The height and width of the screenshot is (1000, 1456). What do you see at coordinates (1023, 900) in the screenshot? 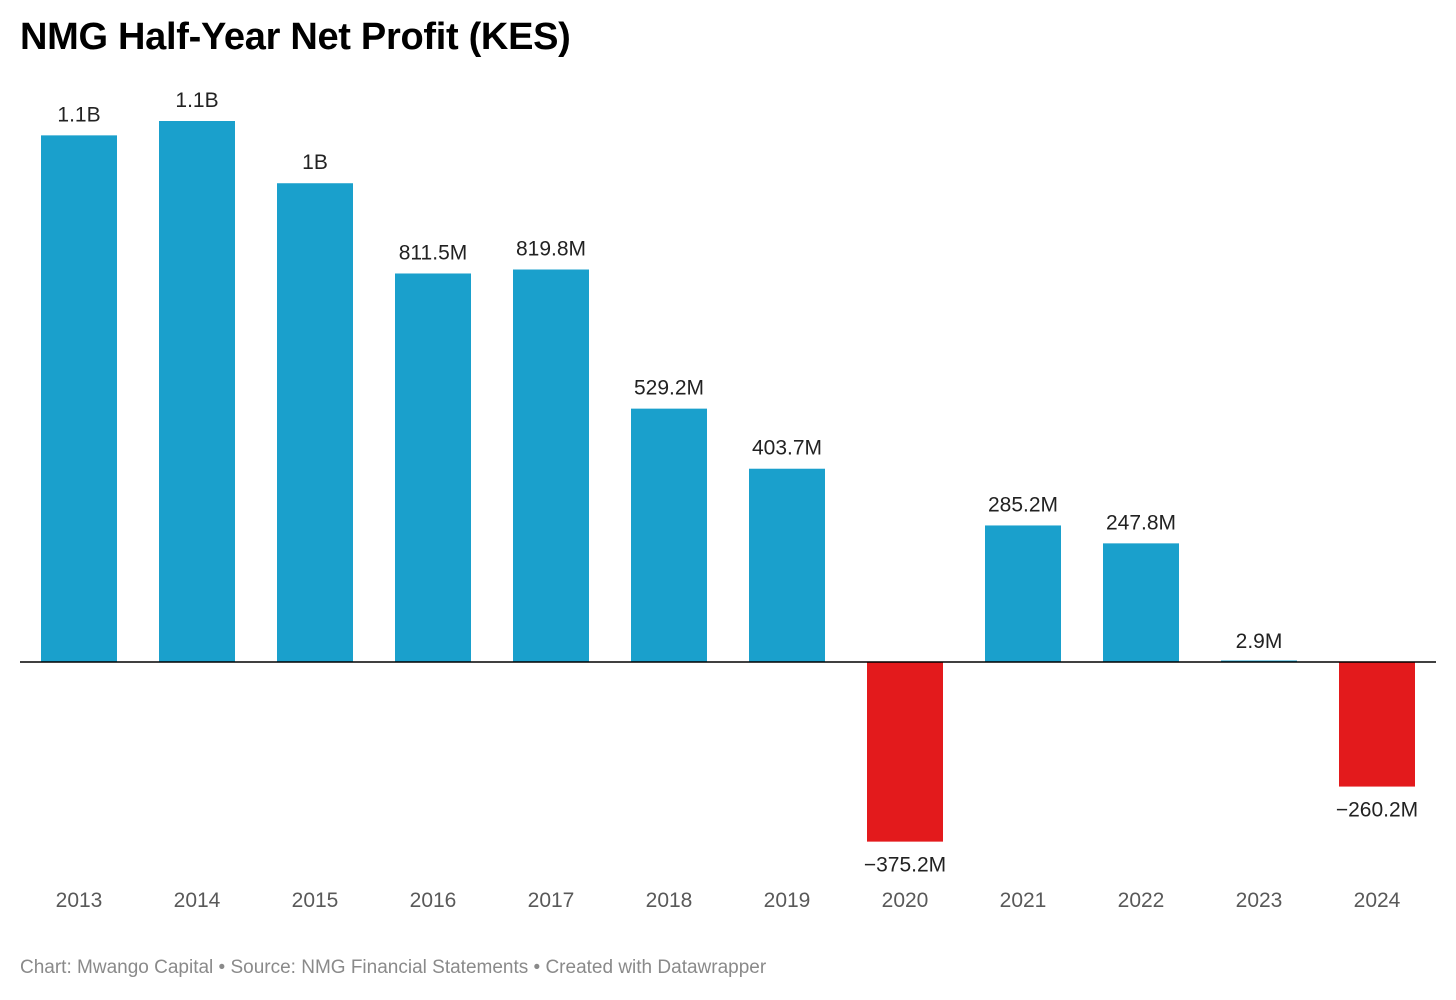
I see `x-tick-label-2021: 2021` at bounding box center [1023, 900].